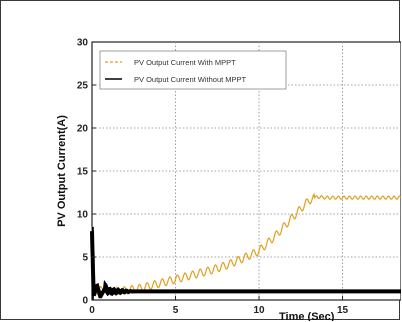 This screenshot has height=322, width=402. I want to click on x-axis-title: Time (Sec), so click(307, 316).